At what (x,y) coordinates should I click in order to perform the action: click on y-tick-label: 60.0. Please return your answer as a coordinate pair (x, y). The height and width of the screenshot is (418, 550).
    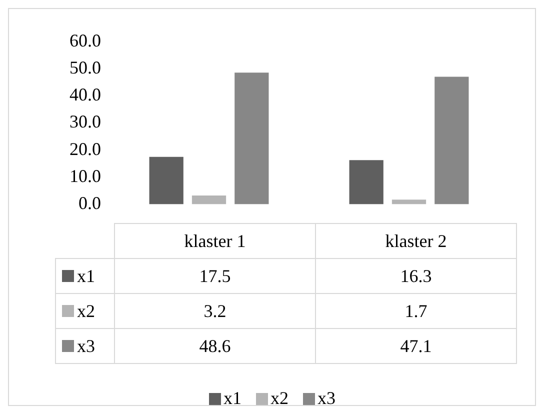
    Looking at the image, I should click on (85, 40).